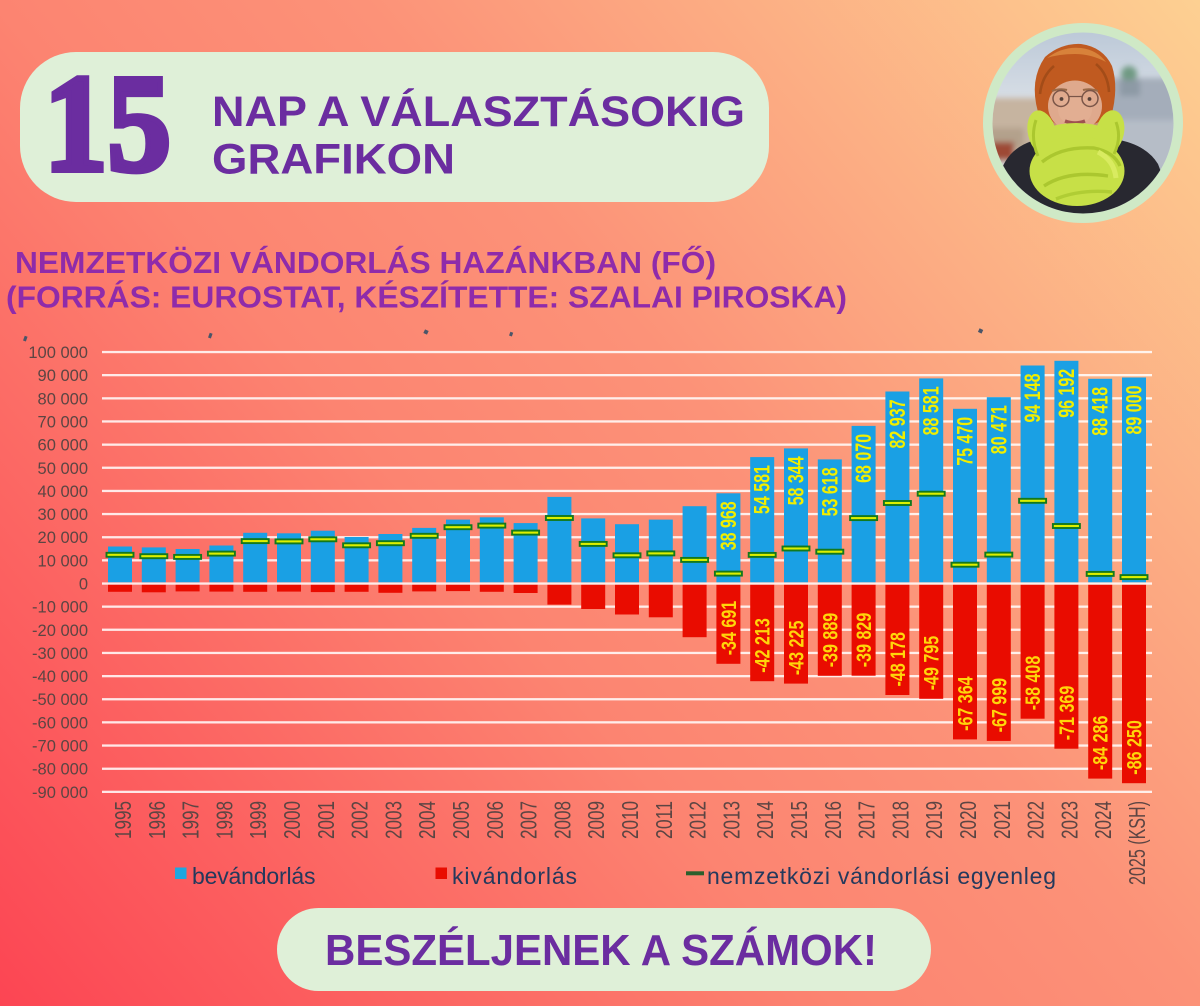  Describe the element at coordinates (427, 820) in the screenshot. I see `svg-text: 2004` at that location.